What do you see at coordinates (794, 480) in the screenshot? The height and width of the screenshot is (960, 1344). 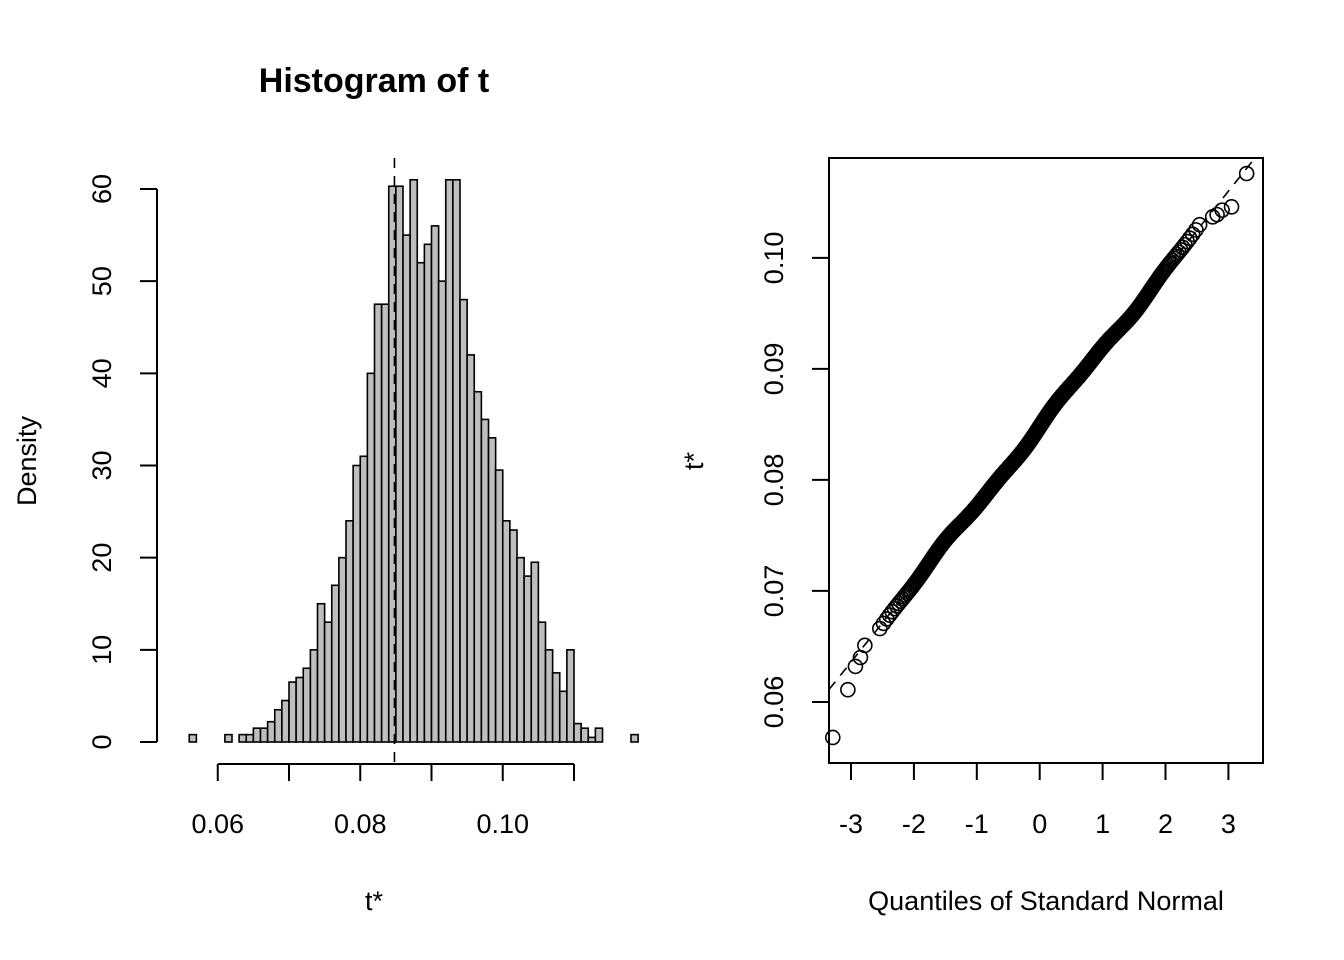 I see `qqplot-y-axis: 0.06 0.07 0.08 0.09 0.10` at bounding box center [794, 480].